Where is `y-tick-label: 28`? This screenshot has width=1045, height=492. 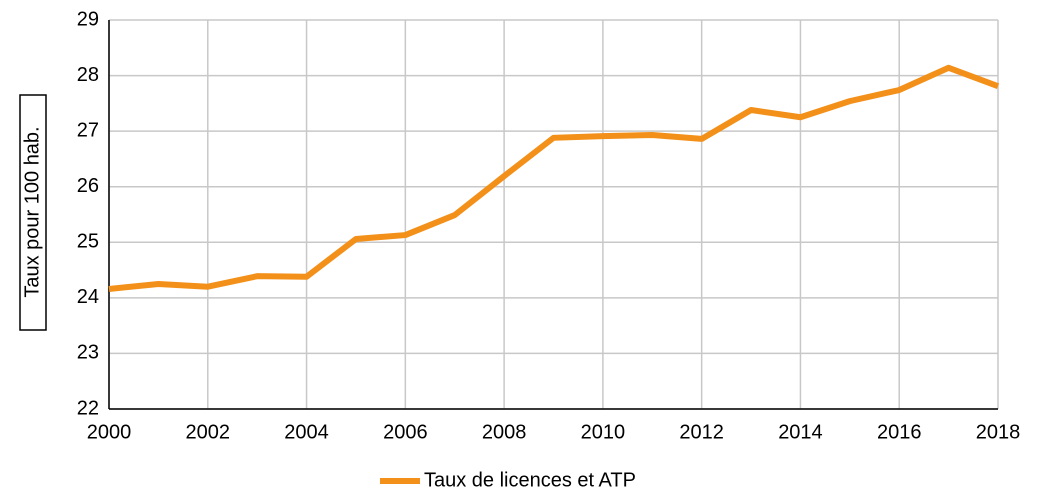
y-tick-label: 28 is located at coordinates (88, 75).